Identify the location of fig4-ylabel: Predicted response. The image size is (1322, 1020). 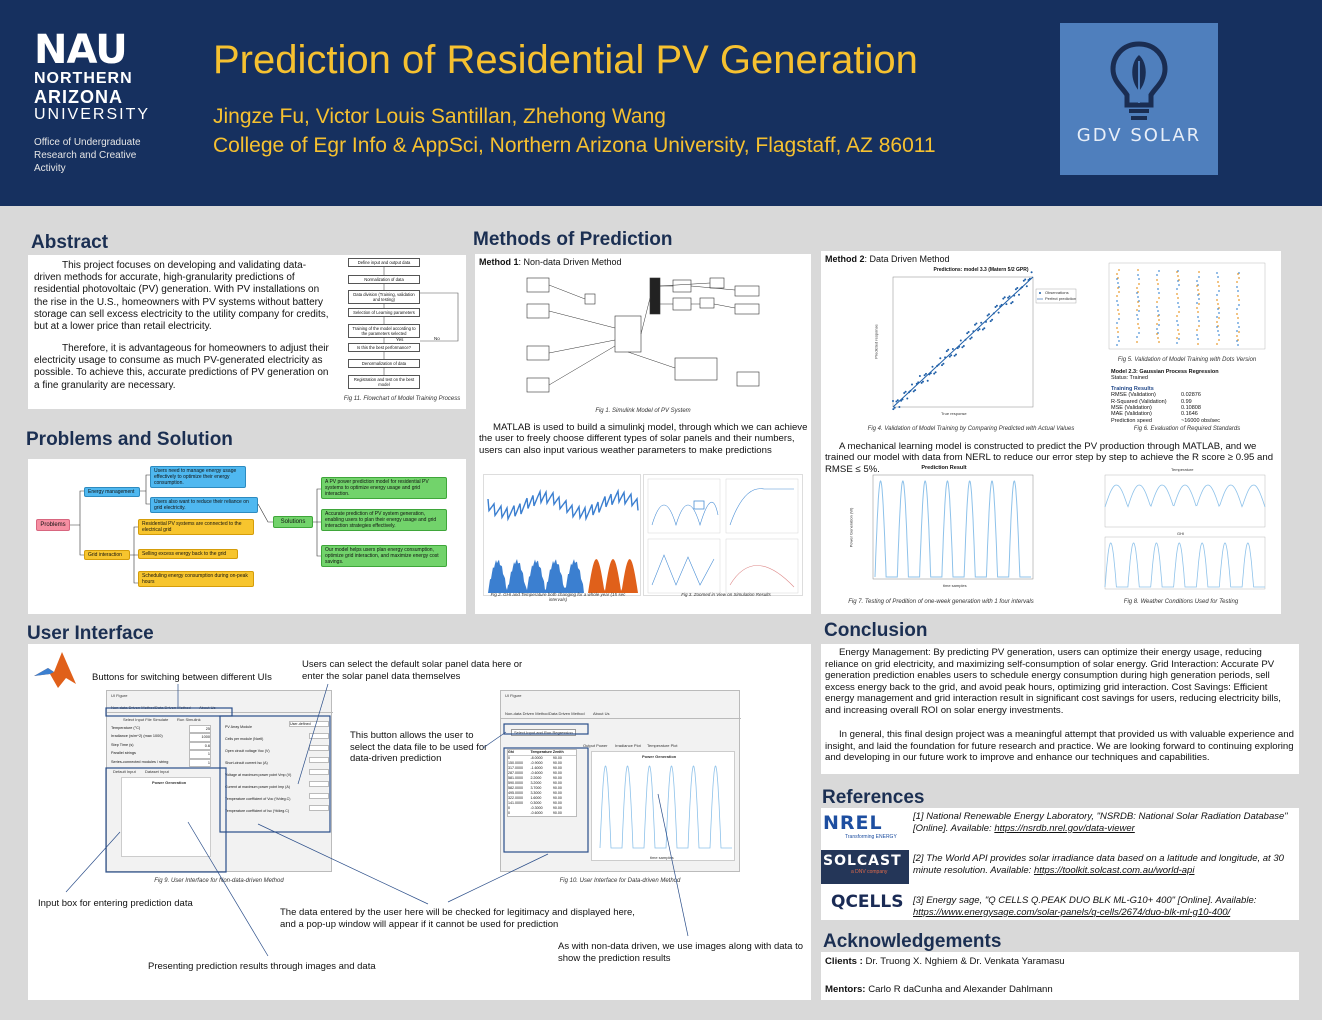
(876, 341).